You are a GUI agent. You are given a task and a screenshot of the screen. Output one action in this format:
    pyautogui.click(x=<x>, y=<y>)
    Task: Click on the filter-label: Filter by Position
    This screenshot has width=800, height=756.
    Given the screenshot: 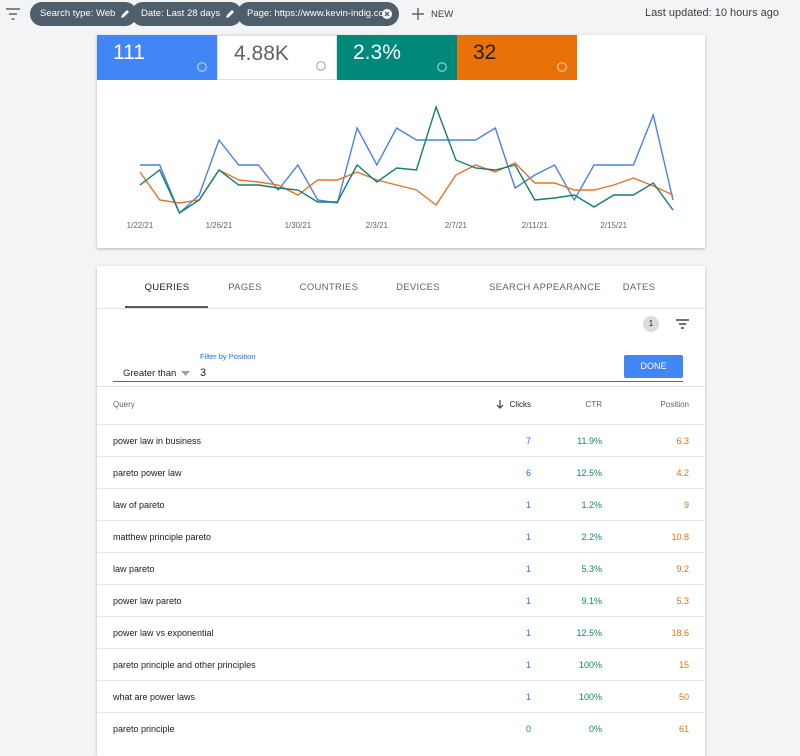 What is the action you would take?
    pyautogui.click(x=228, y=356)
    